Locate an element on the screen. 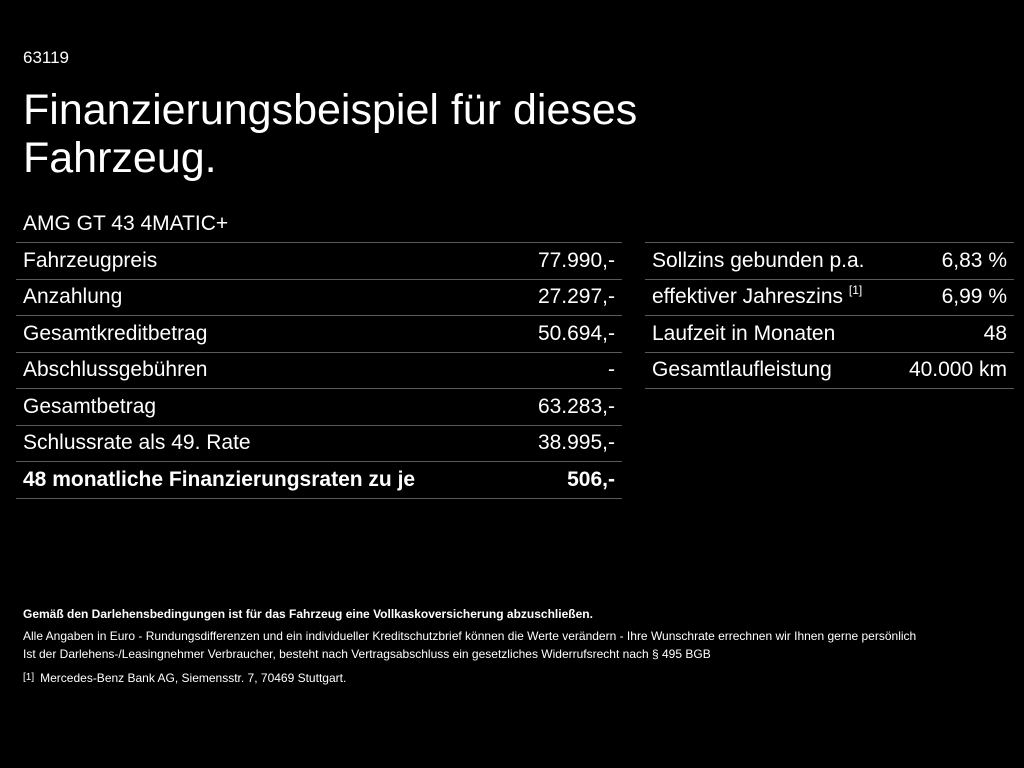 The height and width of the screenshot is (768, 1024). row-label: Sollzins gebunden p.a. is located at coordinates (768, 261).